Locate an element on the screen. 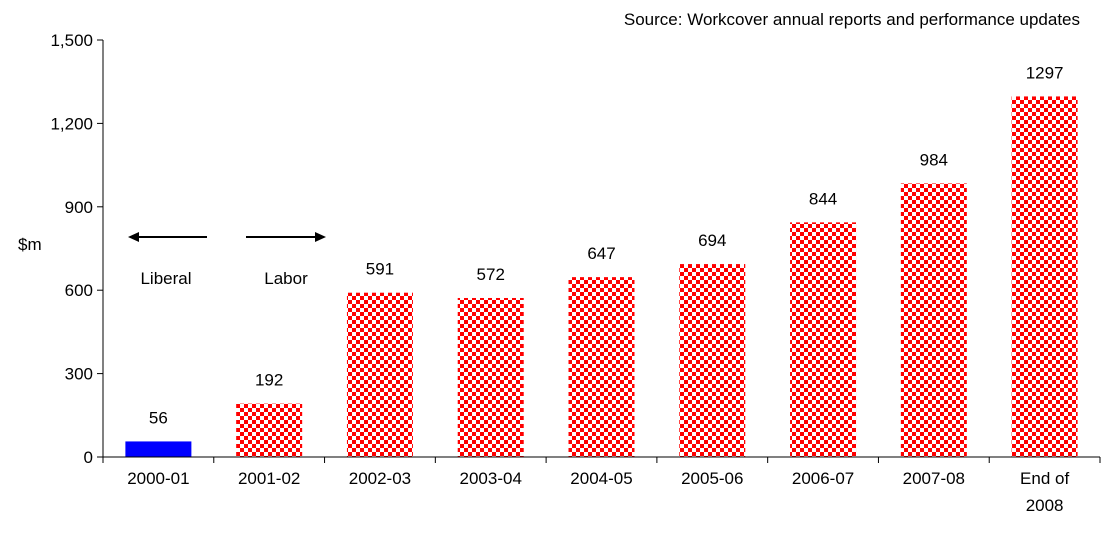  right-arrowhead is located at coordinates (320, 237).